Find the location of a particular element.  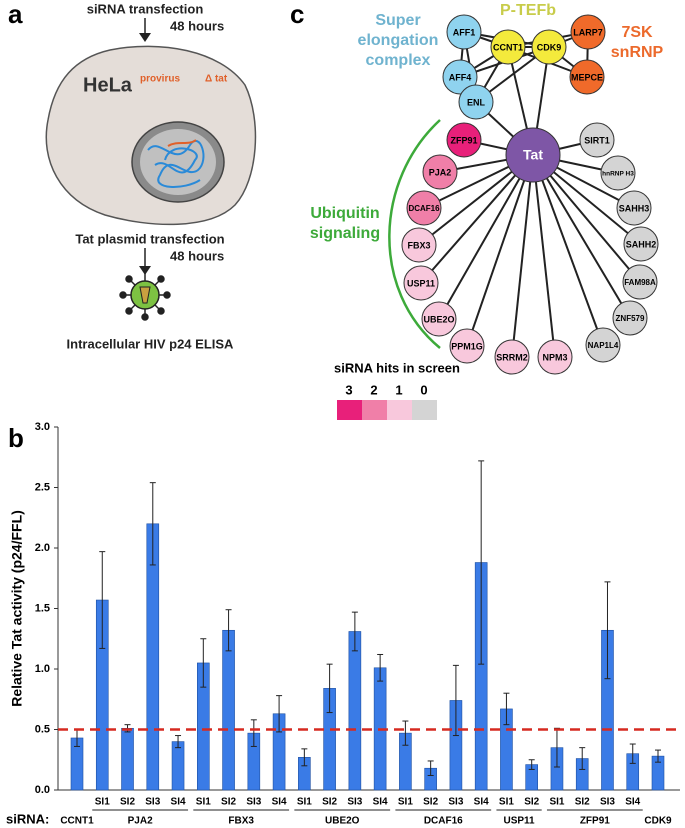

legend-label: 2 is located at coordinates (373, 389).